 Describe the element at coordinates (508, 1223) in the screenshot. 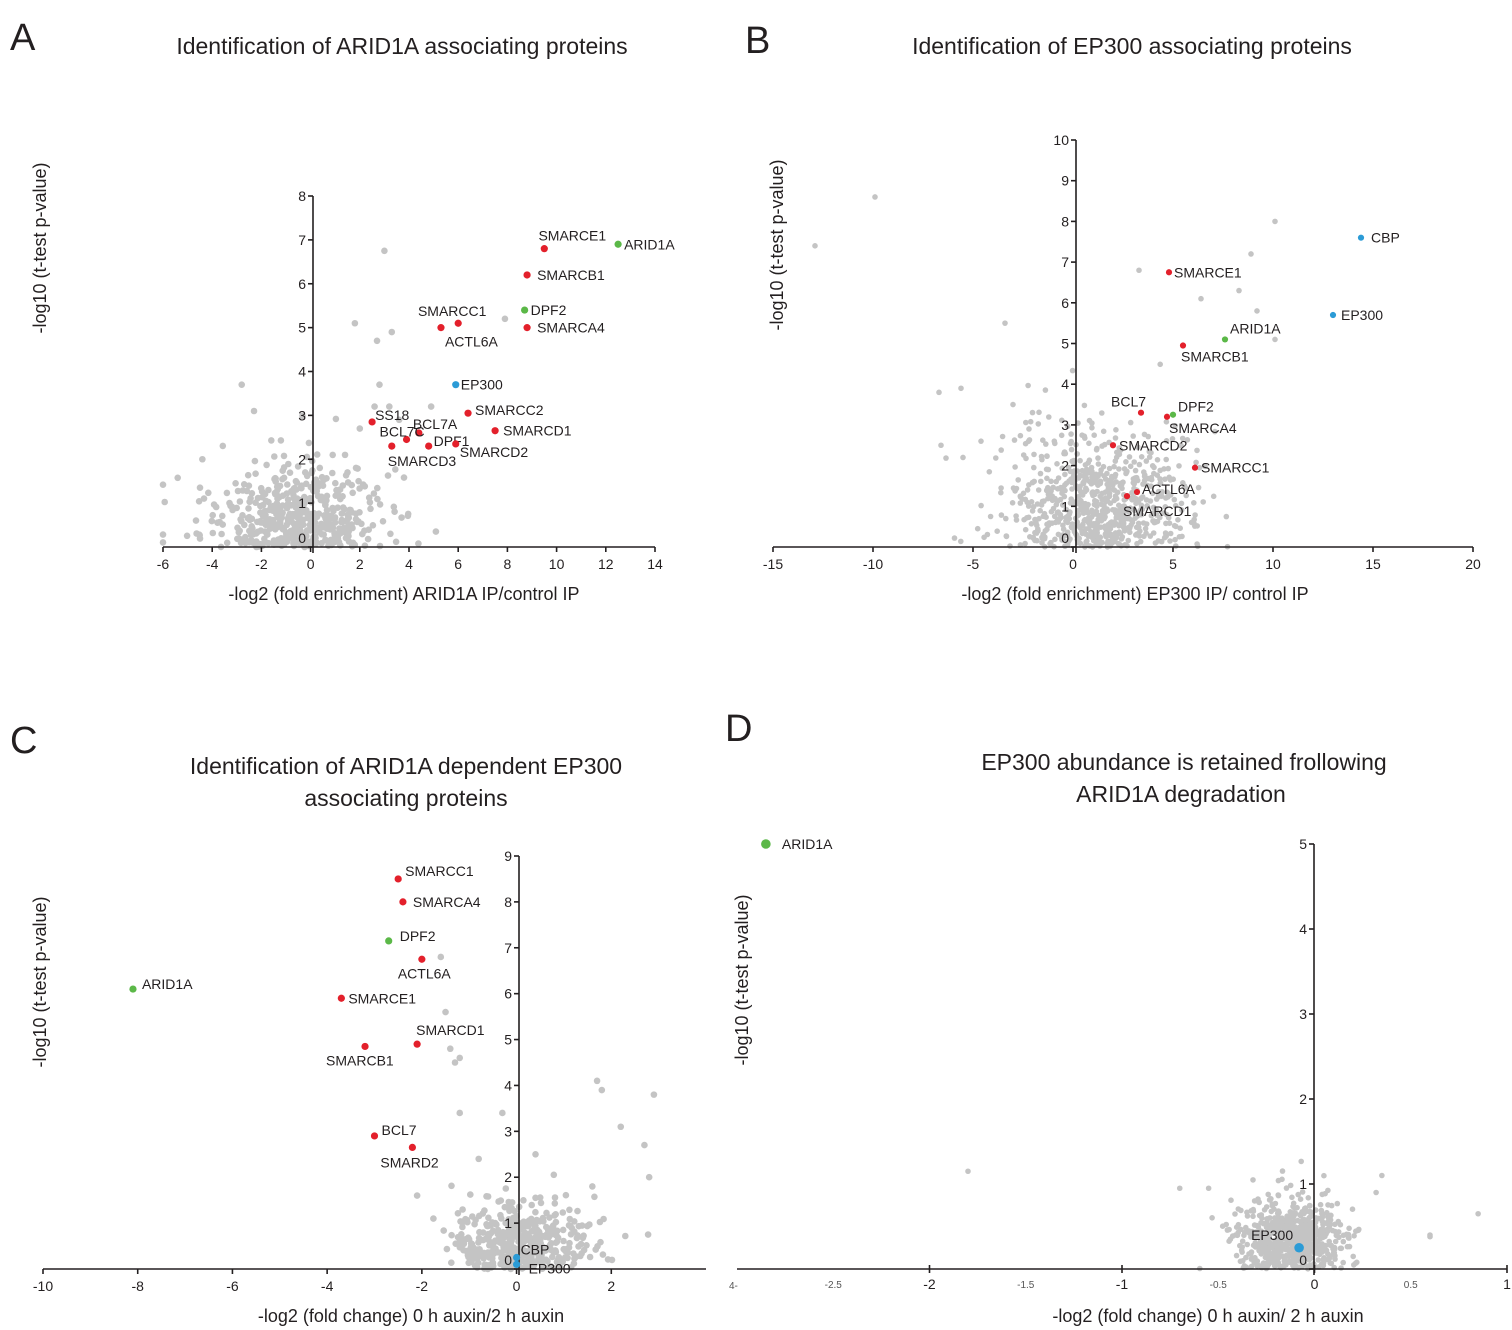

I see `panel-c-y-tick-label: 1` at that location.